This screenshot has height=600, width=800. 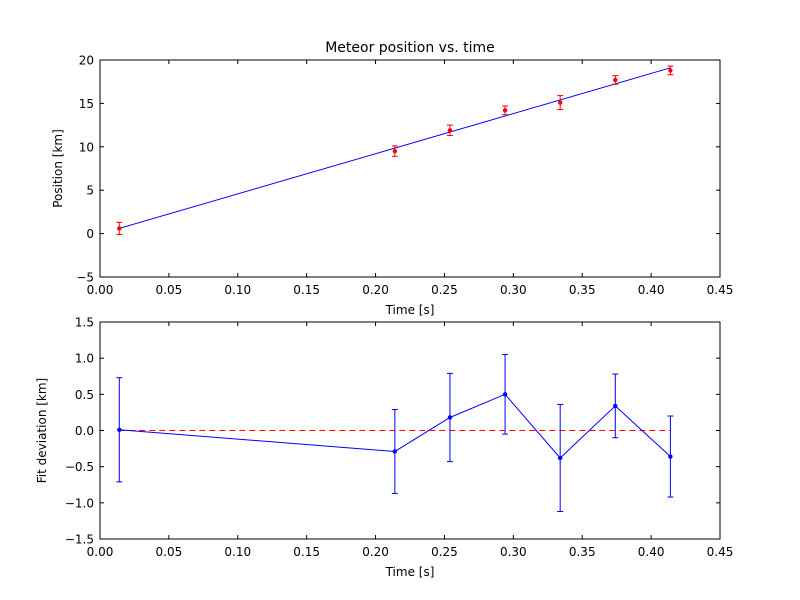 I want to click on deviation-x-tick-label: 0.00, so click(x=100, y=552).